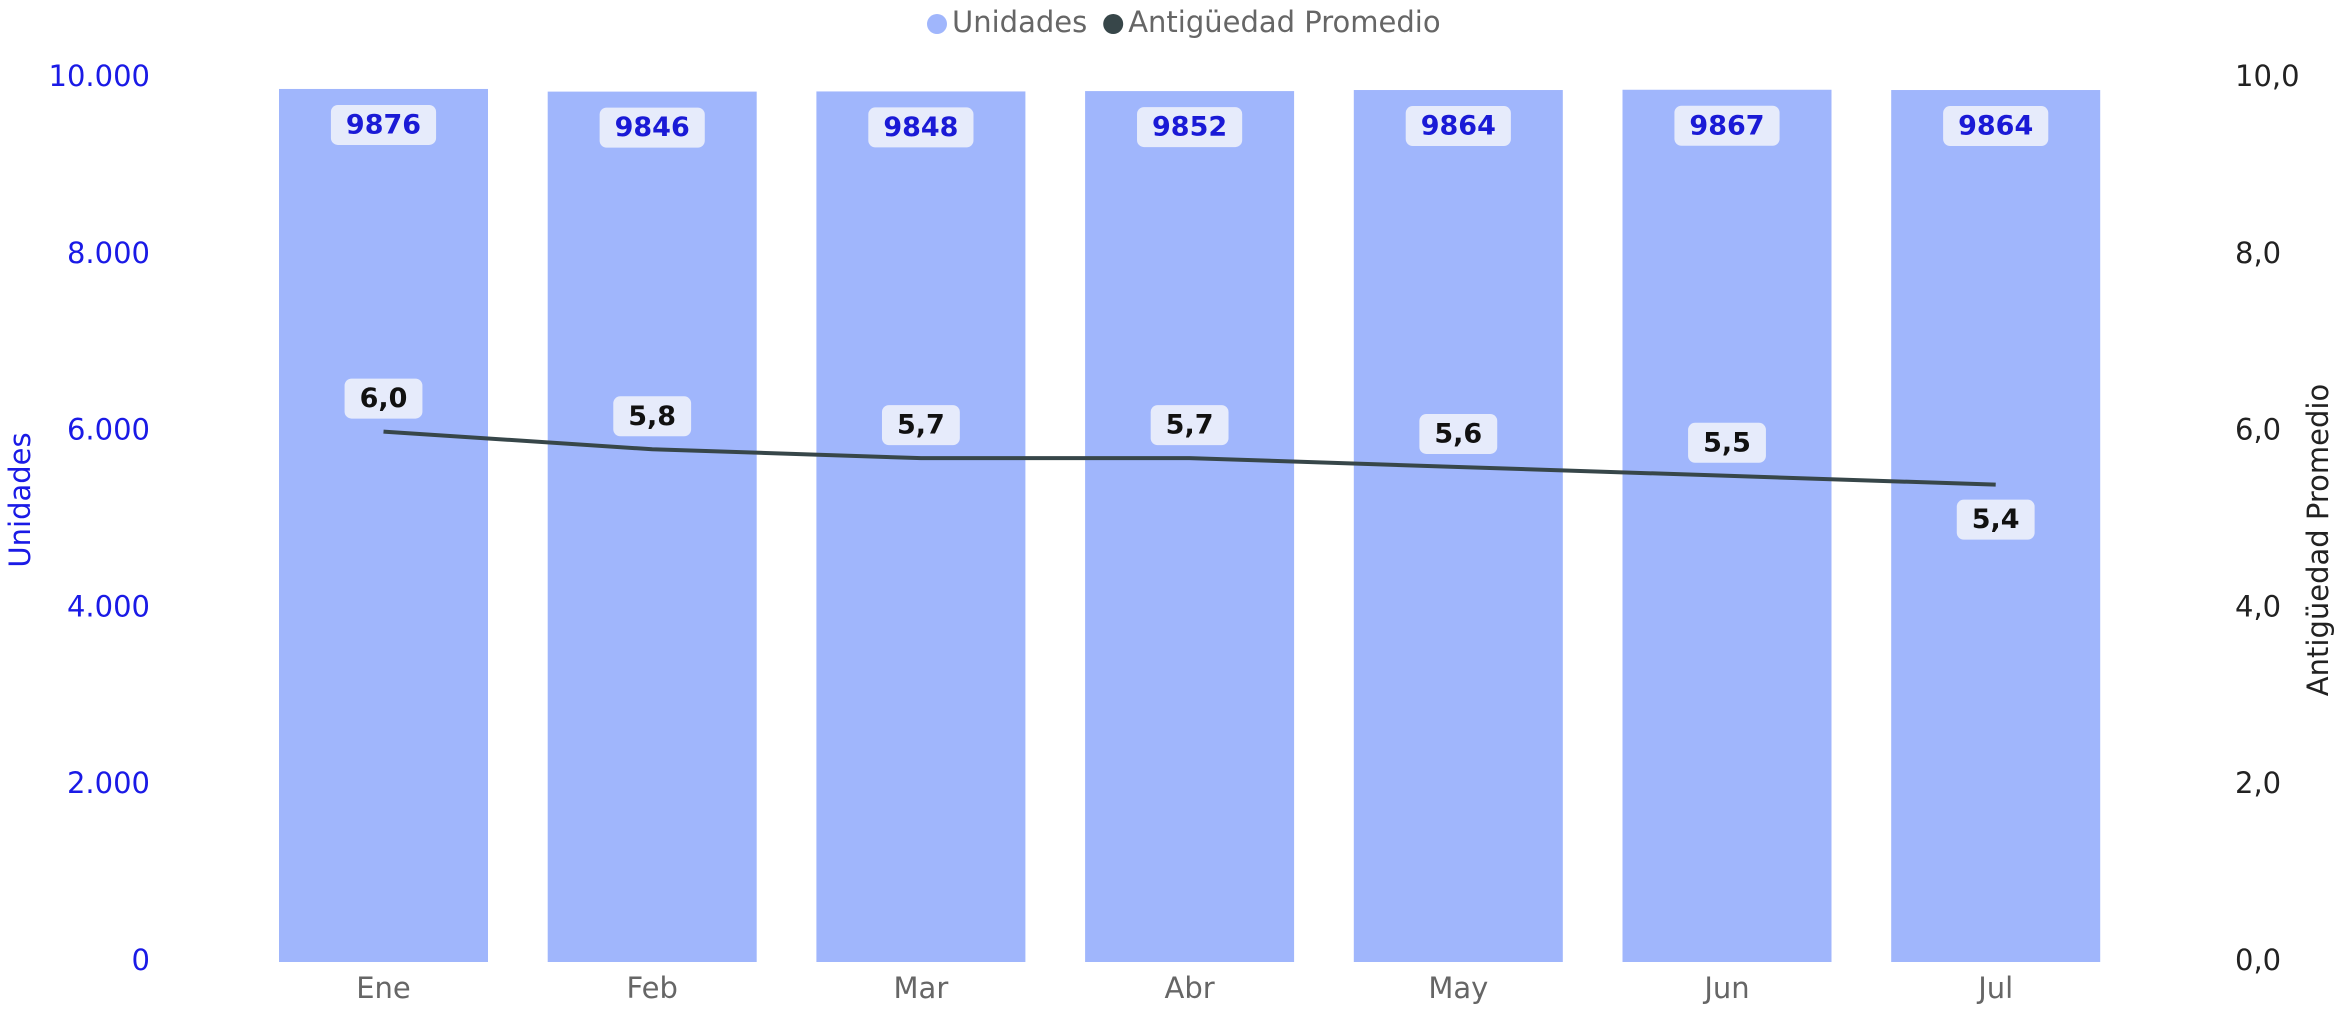  I want to click on y-axis-title: Unidades, so click(20, 499).